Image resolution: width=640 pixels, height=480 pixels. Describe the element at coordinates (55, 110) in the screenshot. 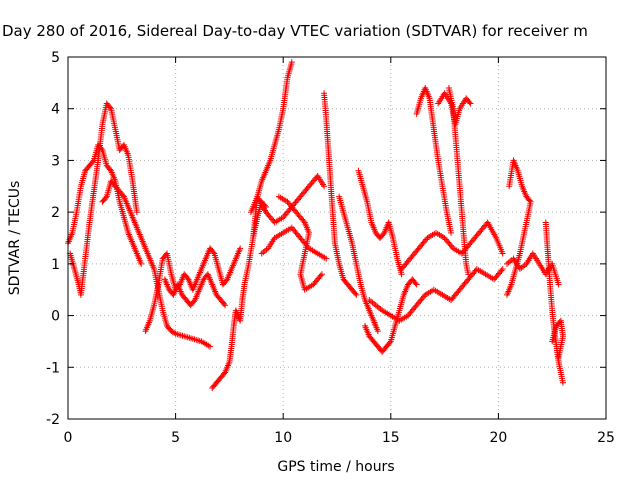

I see `y-tick-label: 4` at that location.